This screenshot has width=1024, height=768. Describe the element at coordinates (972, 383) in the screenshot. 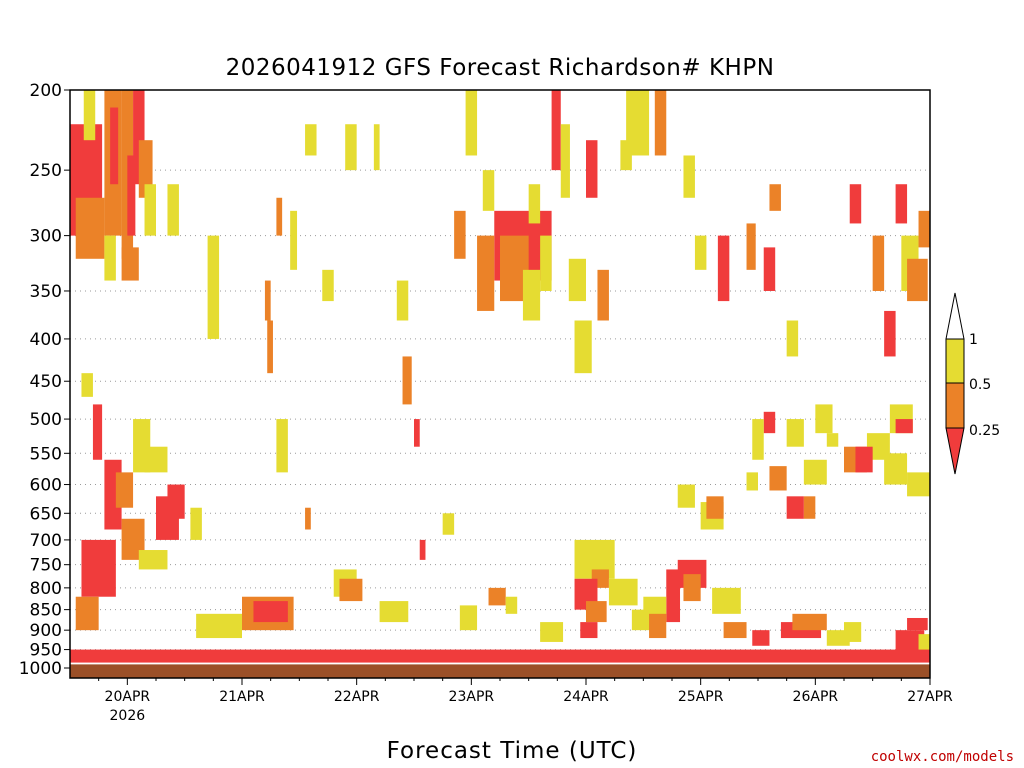

I see `legend: 1 0.5 0.25` at that location.